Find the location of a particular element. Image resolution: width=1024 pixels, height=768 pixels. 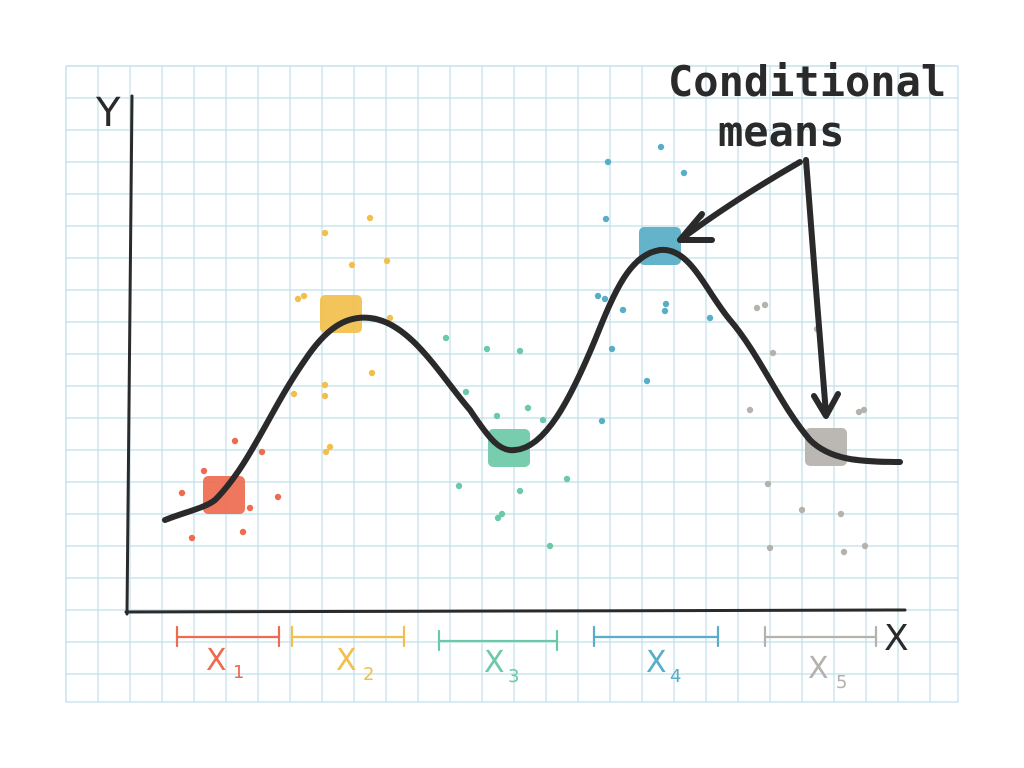

bracket-x3 is located at coordinates (498, 640).